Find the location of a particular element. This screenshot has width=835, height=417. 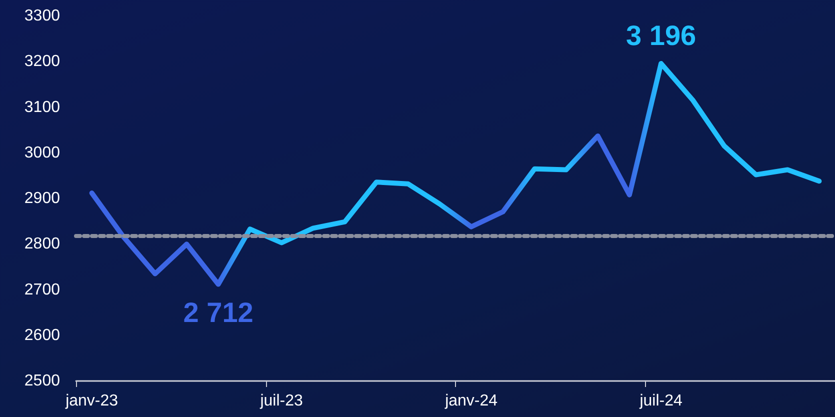

y-tick-label: 3000 is located at coordinates (42, 153).